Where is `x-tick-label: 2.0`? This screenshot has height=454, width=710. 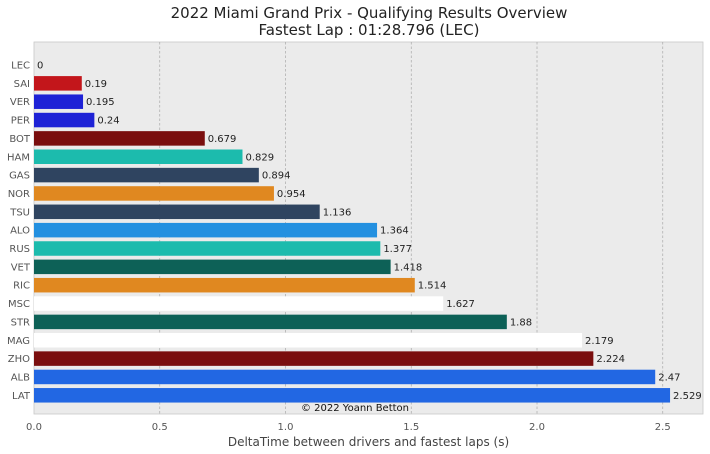 x-tick-label: 2.0 is located at coordinates (537, 427).